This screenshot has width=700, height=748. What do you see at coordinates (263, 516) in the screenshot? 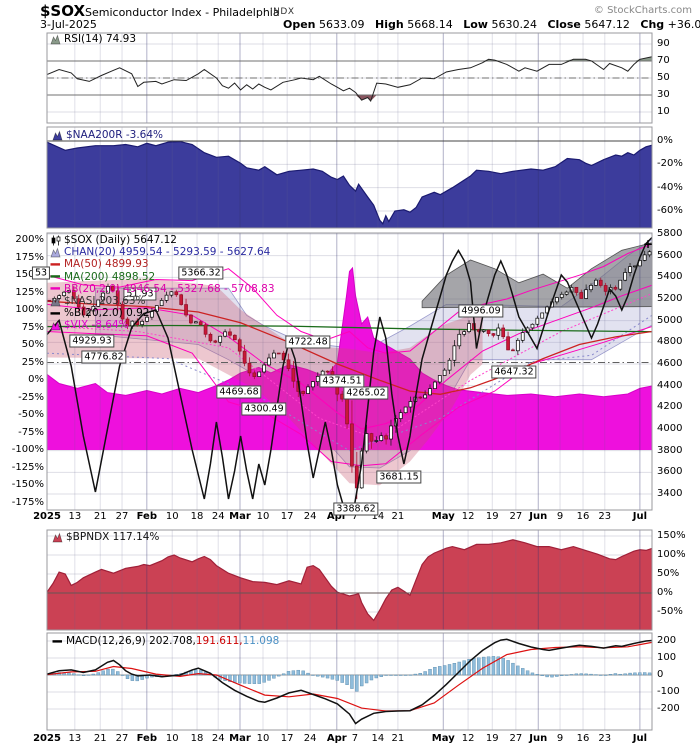
I see `date-axis-label: 10` at bounding box center [263, 516].